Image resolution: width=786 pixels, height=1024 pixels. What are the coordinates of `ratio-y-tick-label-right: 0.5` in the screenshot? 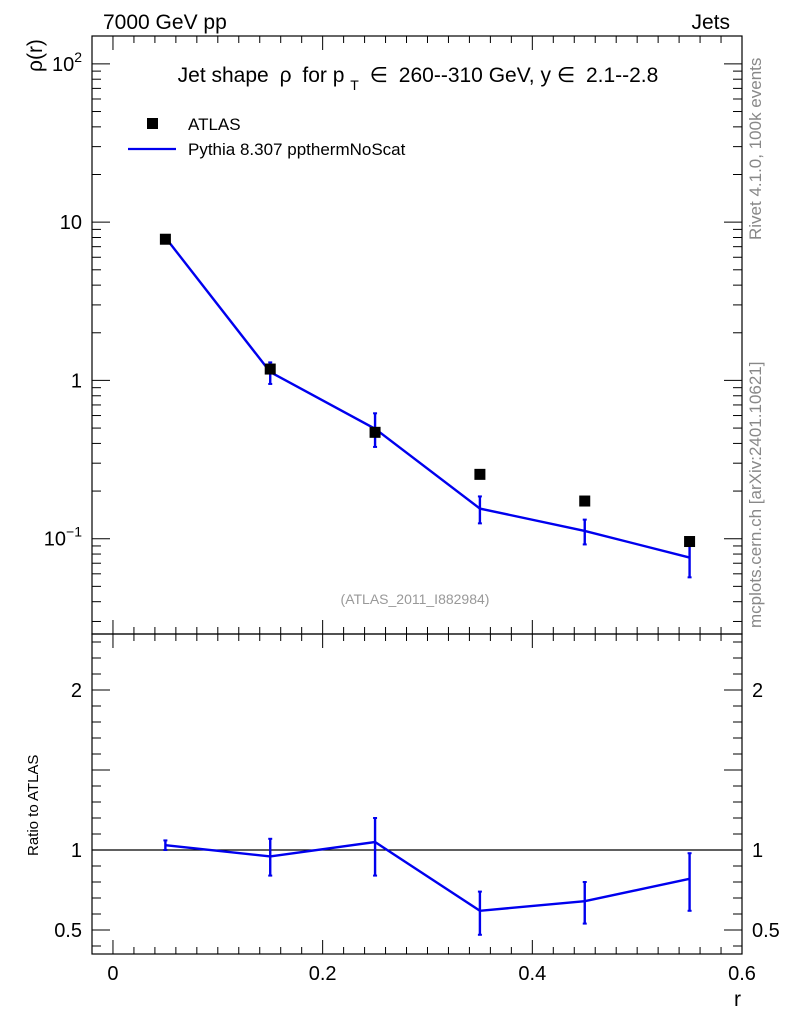 It's located at (766, 931).